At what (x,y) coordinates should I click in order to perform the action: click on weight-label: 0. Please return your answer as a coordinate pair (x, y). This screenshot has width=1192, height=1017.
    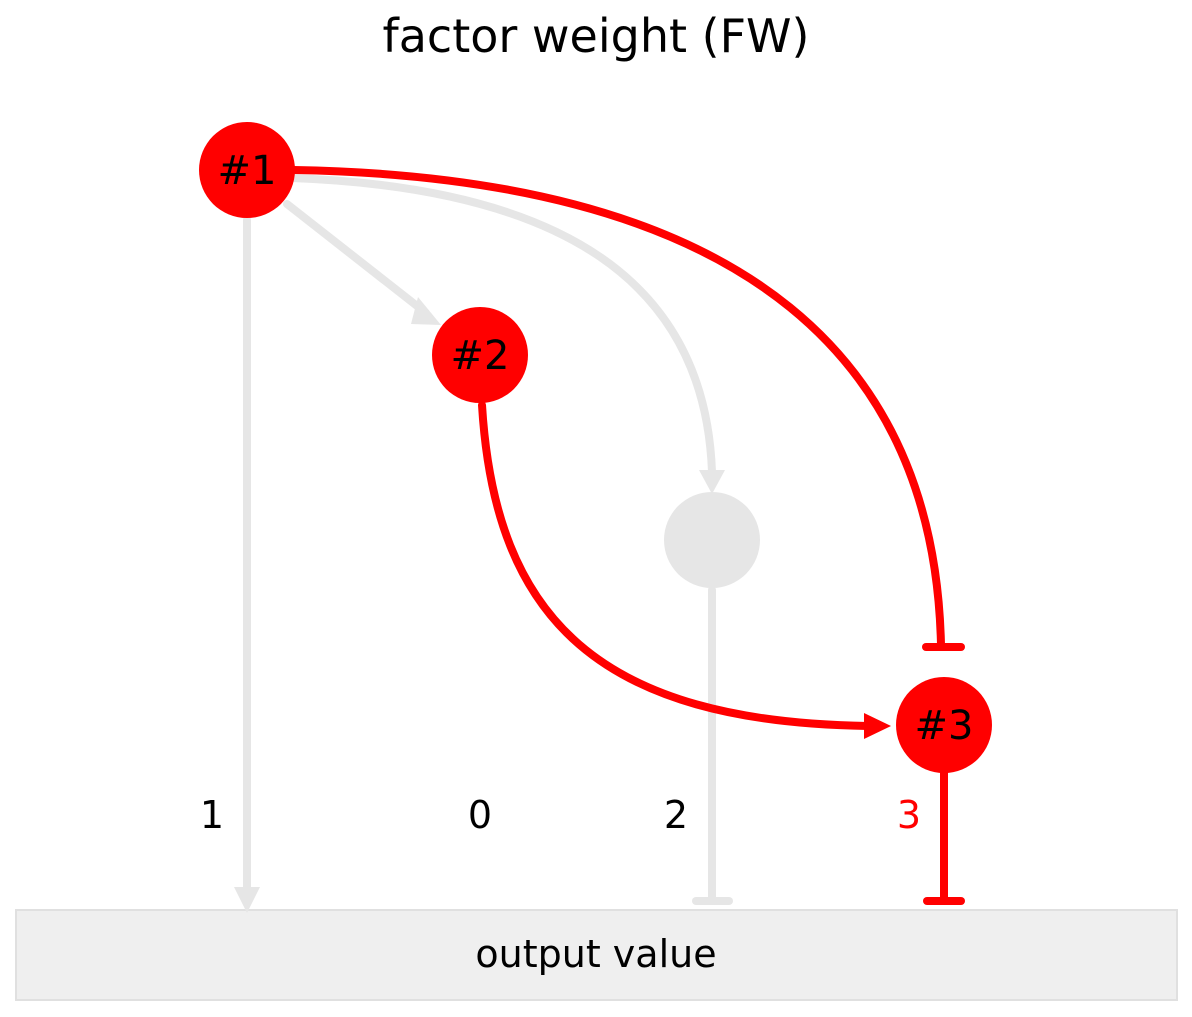
    Looking at the image, I should click on (480, 815).